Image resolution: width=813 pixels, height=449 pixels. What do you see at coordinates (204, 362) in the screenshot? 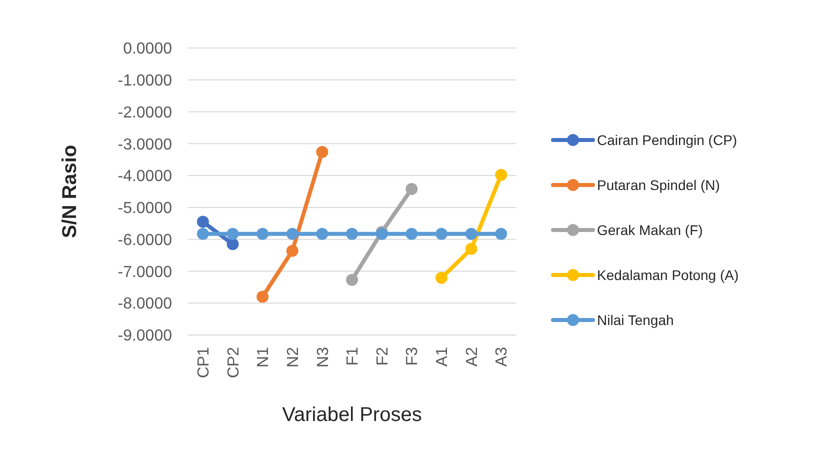
I see `x-tick-label: CP1` at bounding box center [204, 362].